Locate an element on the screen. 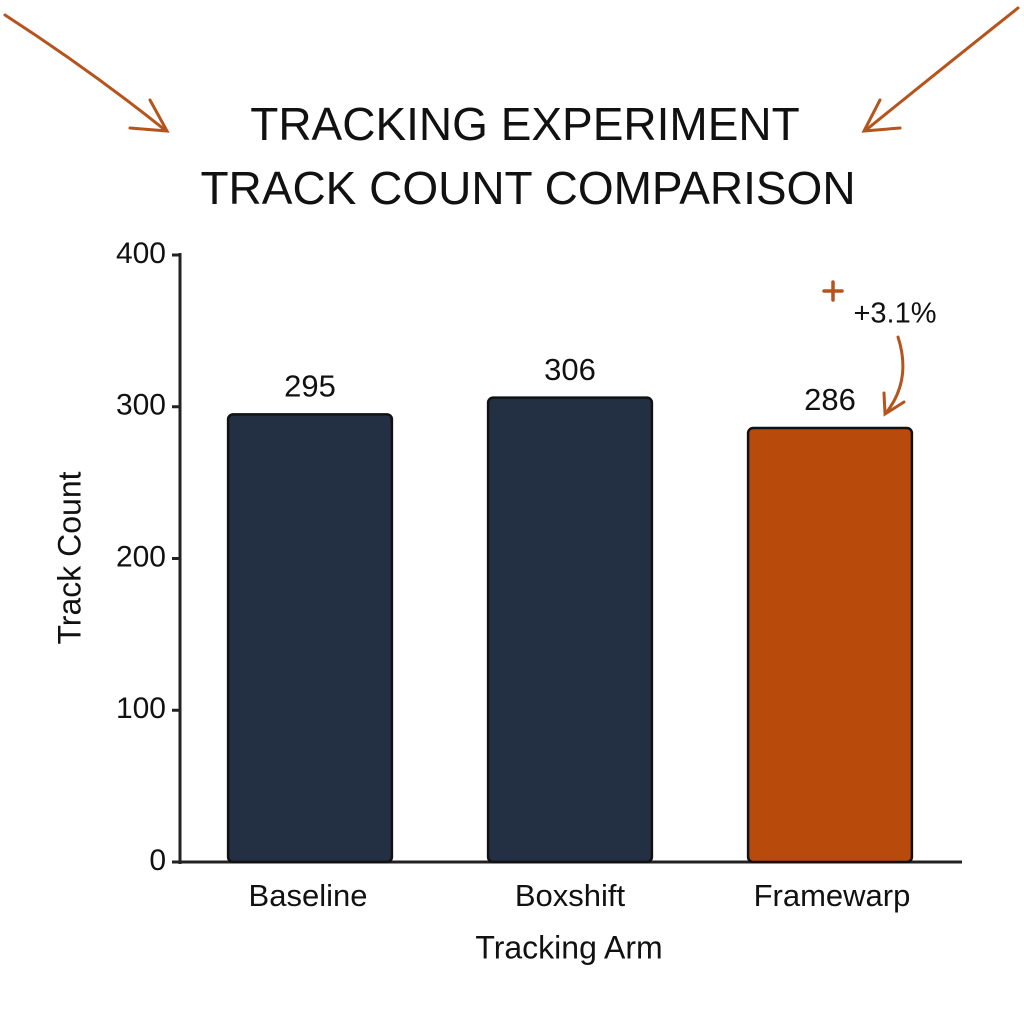 This screenshot has width=1024, height=1024. x-tick-label: Boxshift is located at coordinates (570, 895).